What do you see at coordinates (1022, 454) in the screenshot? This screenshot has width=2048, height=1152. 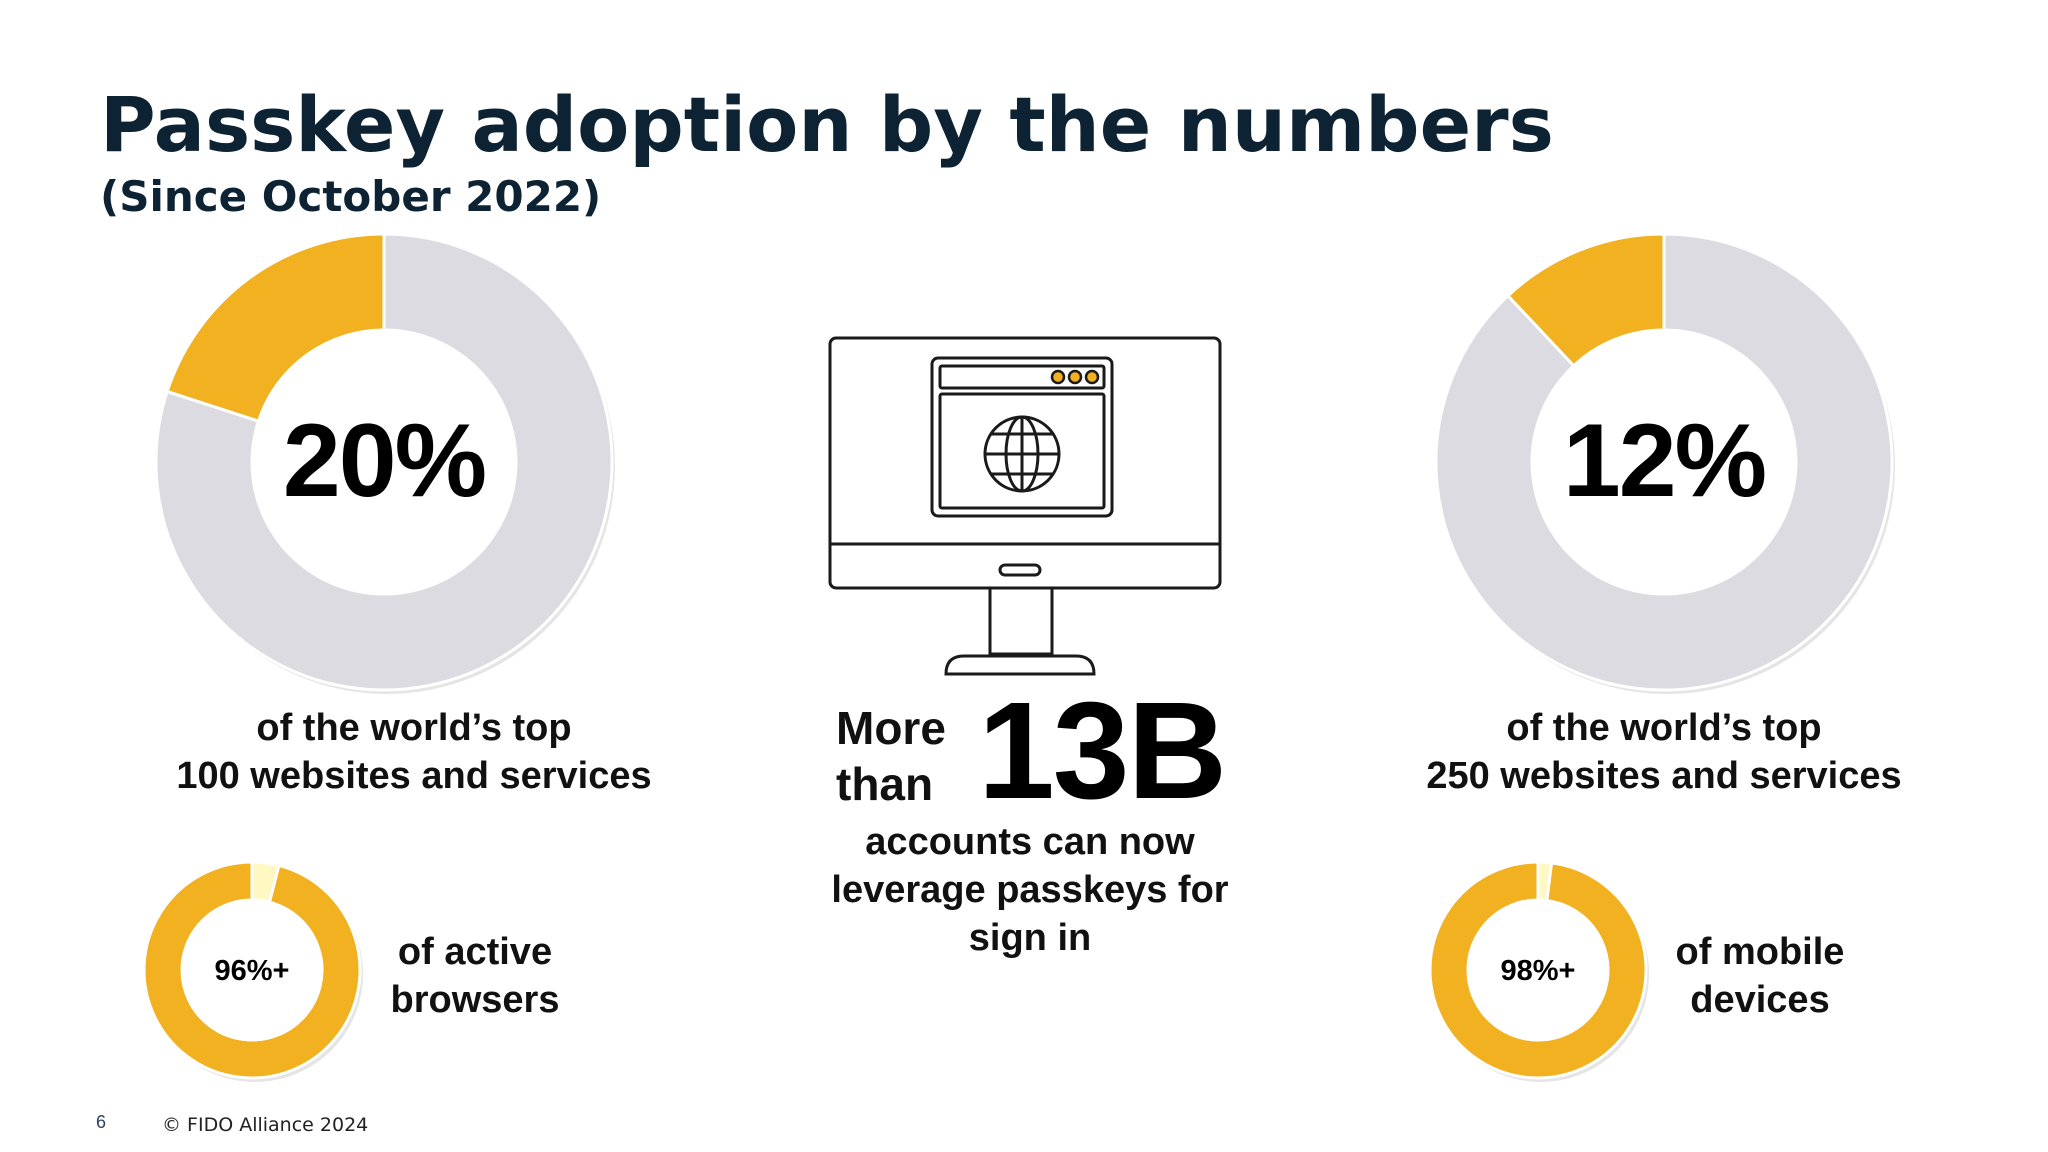 I see `globe-icon` at bounding box center [1022, 454].